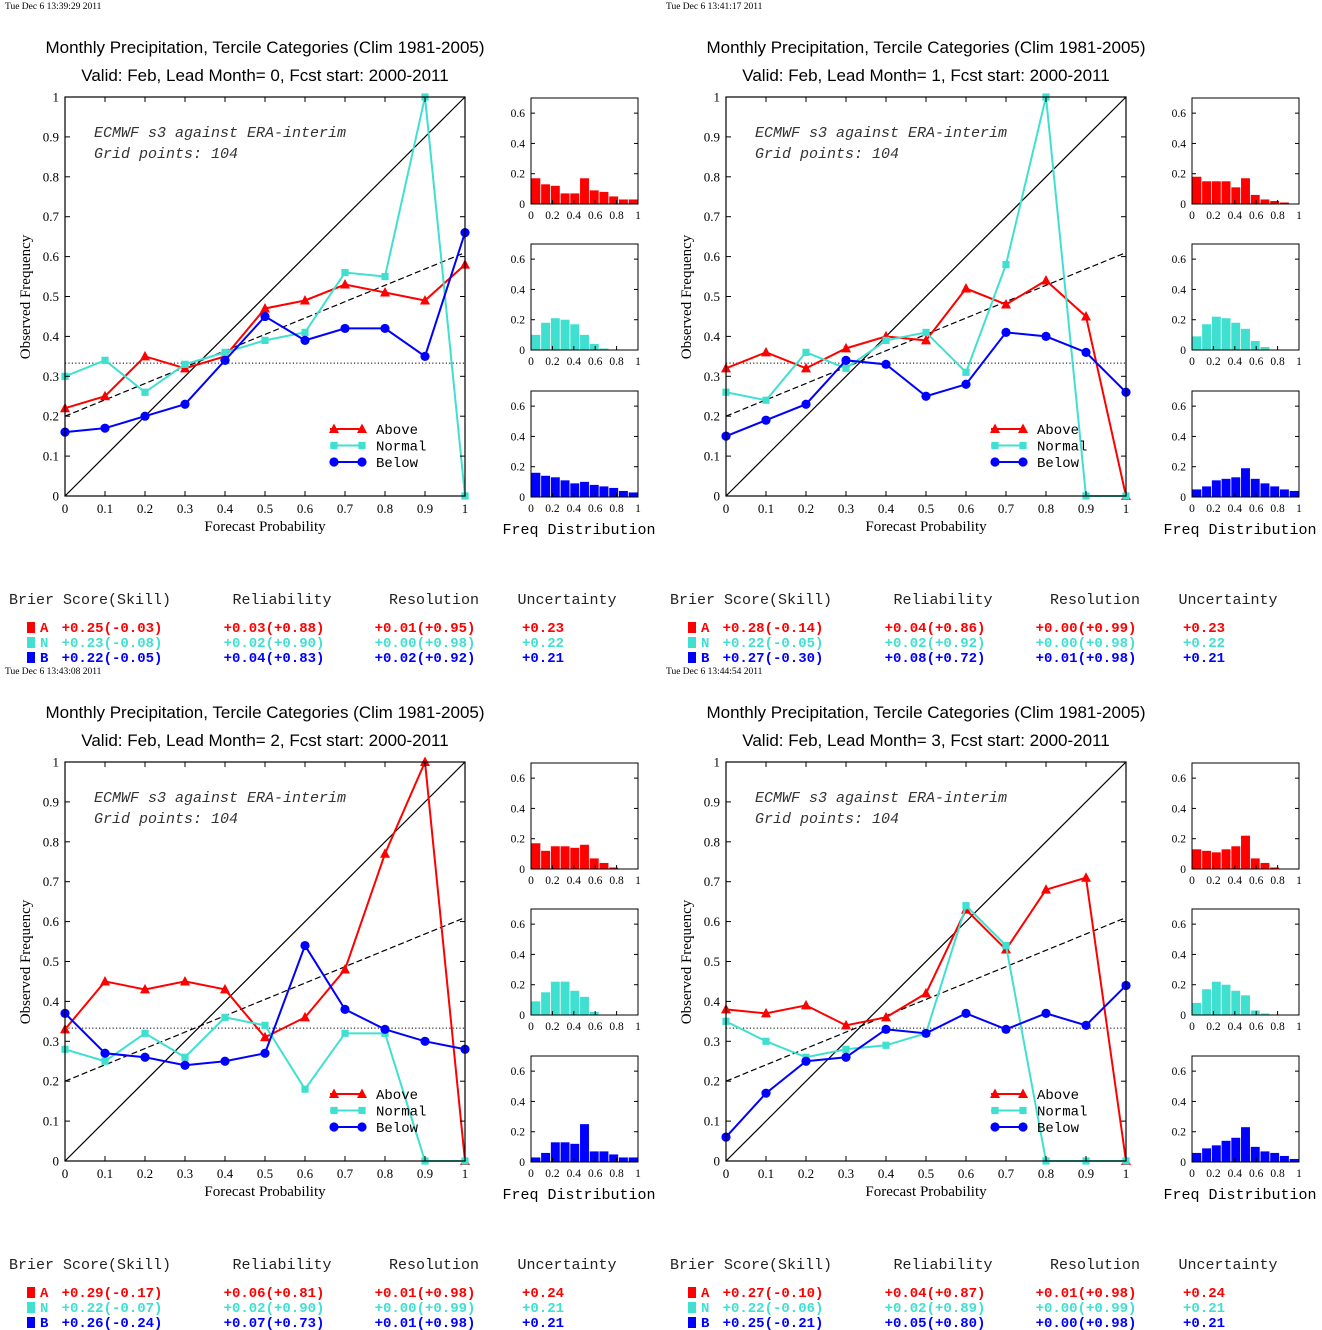 The image size is (1322, 1330). What do you see at coordinates (1237, 452) in the screenshot?
I see `freq-histogram-below: 0 0.2 0.4 0.6 0 0.2 0.4 0.6 0.8 1` at bounding box center [1237, 452].